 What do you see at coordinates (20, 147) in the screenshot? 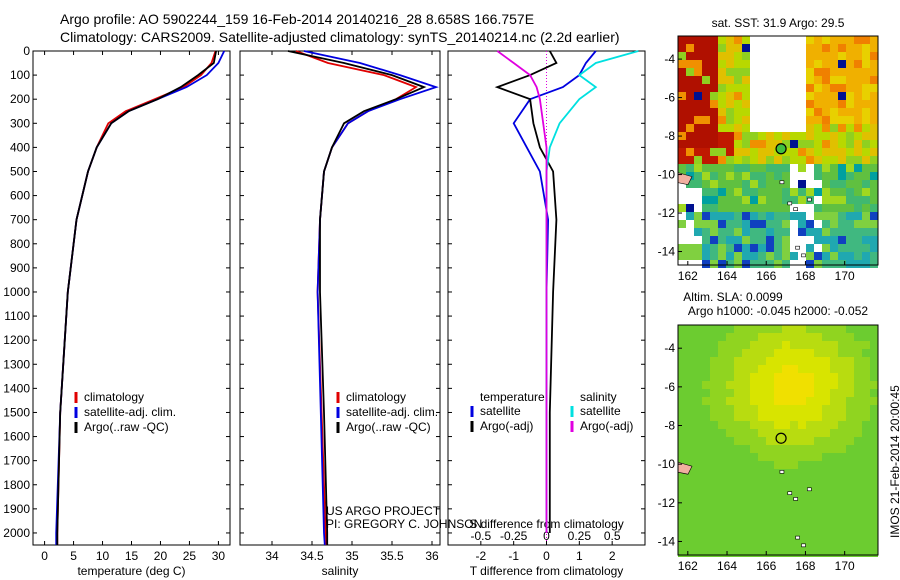
I see `depth-tick-label: 400` at bounding box center [20, 147].